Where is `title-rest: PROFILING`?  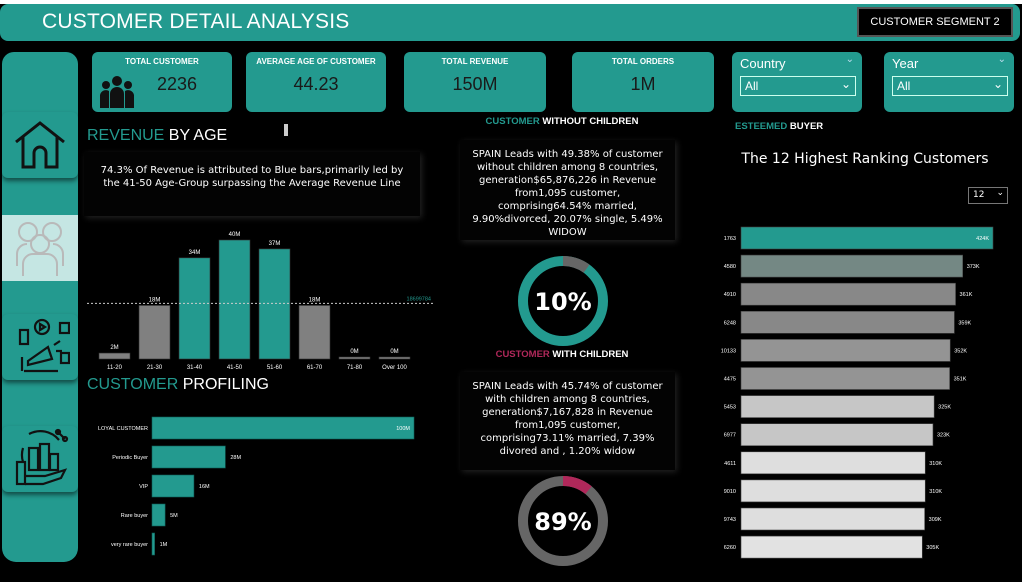
title-rest: PROFILING is located at coordinates (223, 384).